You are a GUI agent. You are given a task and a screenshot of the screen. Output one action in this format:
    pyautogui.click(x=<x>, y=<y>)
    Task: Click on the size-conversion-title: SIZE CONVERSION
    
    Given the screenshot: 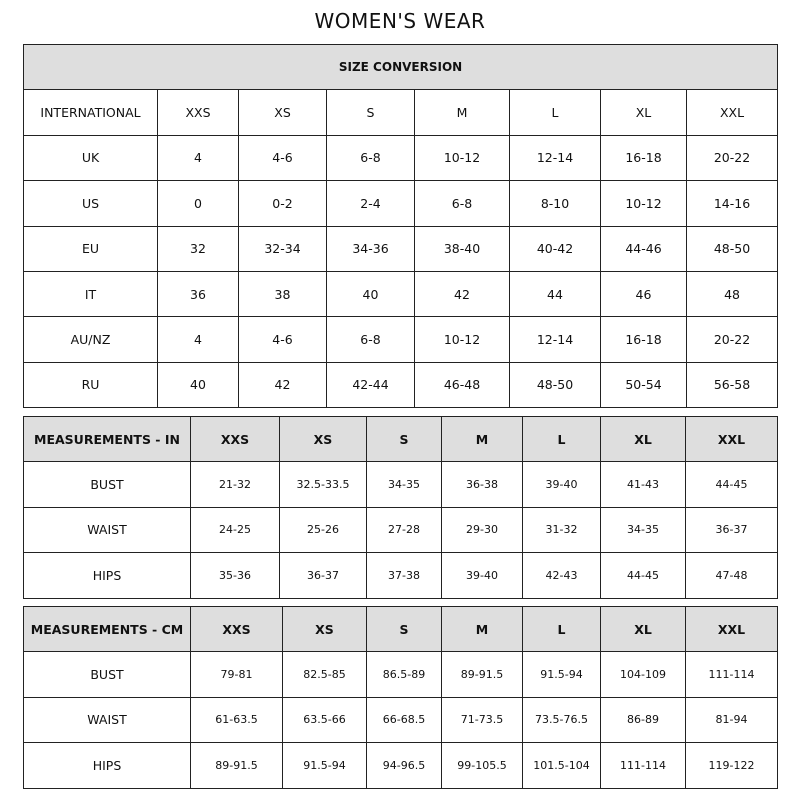 What is the action you would take?
    pyautogui.click(x=400, y=67)
    